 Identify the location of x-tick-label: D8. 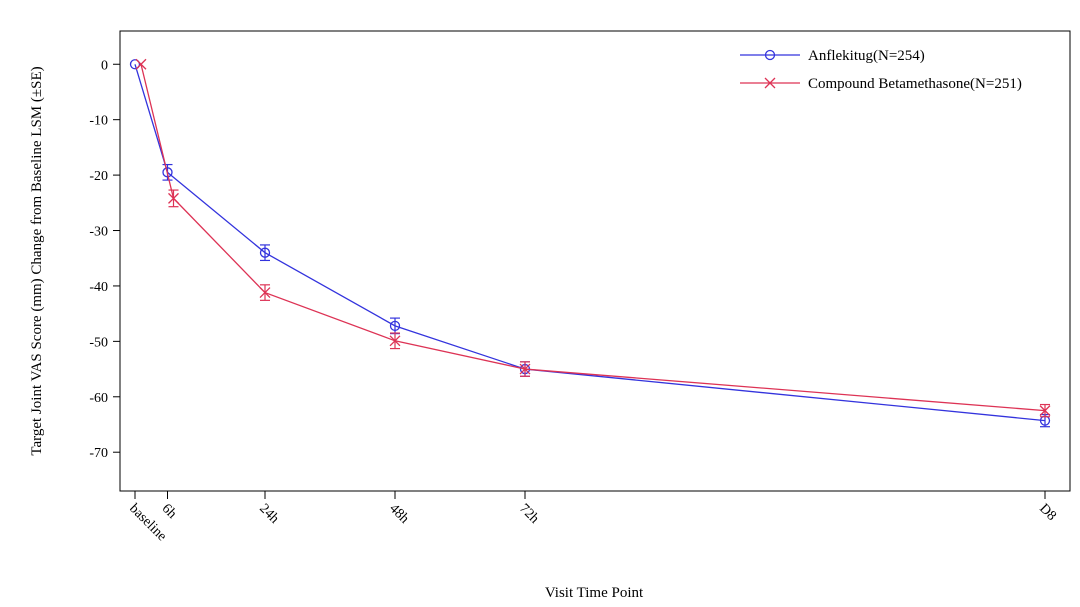
(1047, 512).